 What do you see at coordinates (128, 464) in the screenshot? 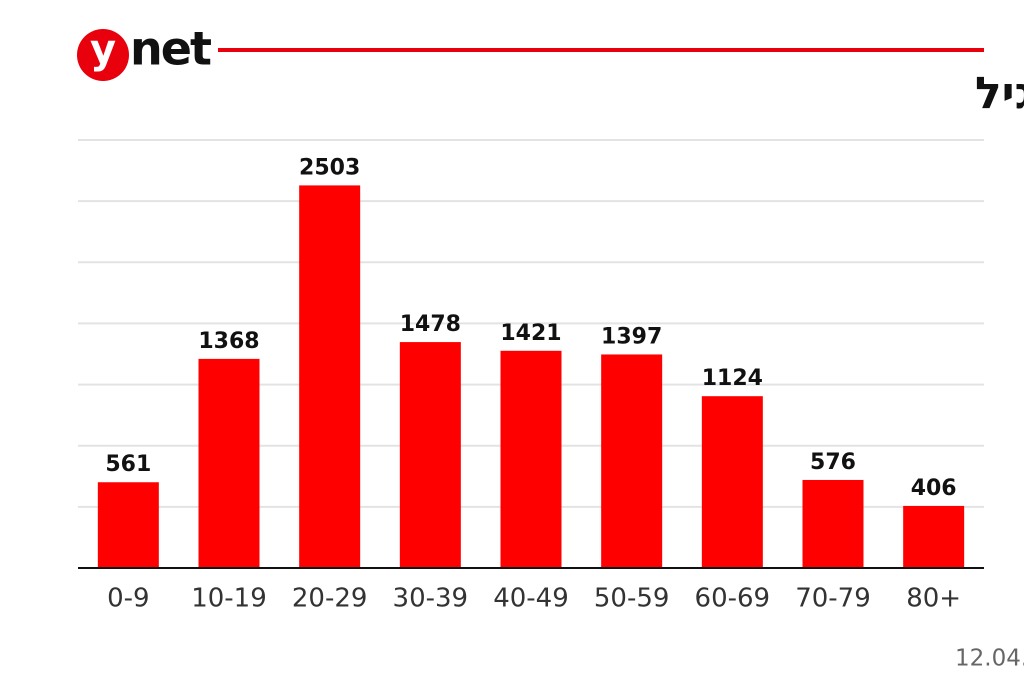
I see `value-label: 561` at bounding box center [128, 464].